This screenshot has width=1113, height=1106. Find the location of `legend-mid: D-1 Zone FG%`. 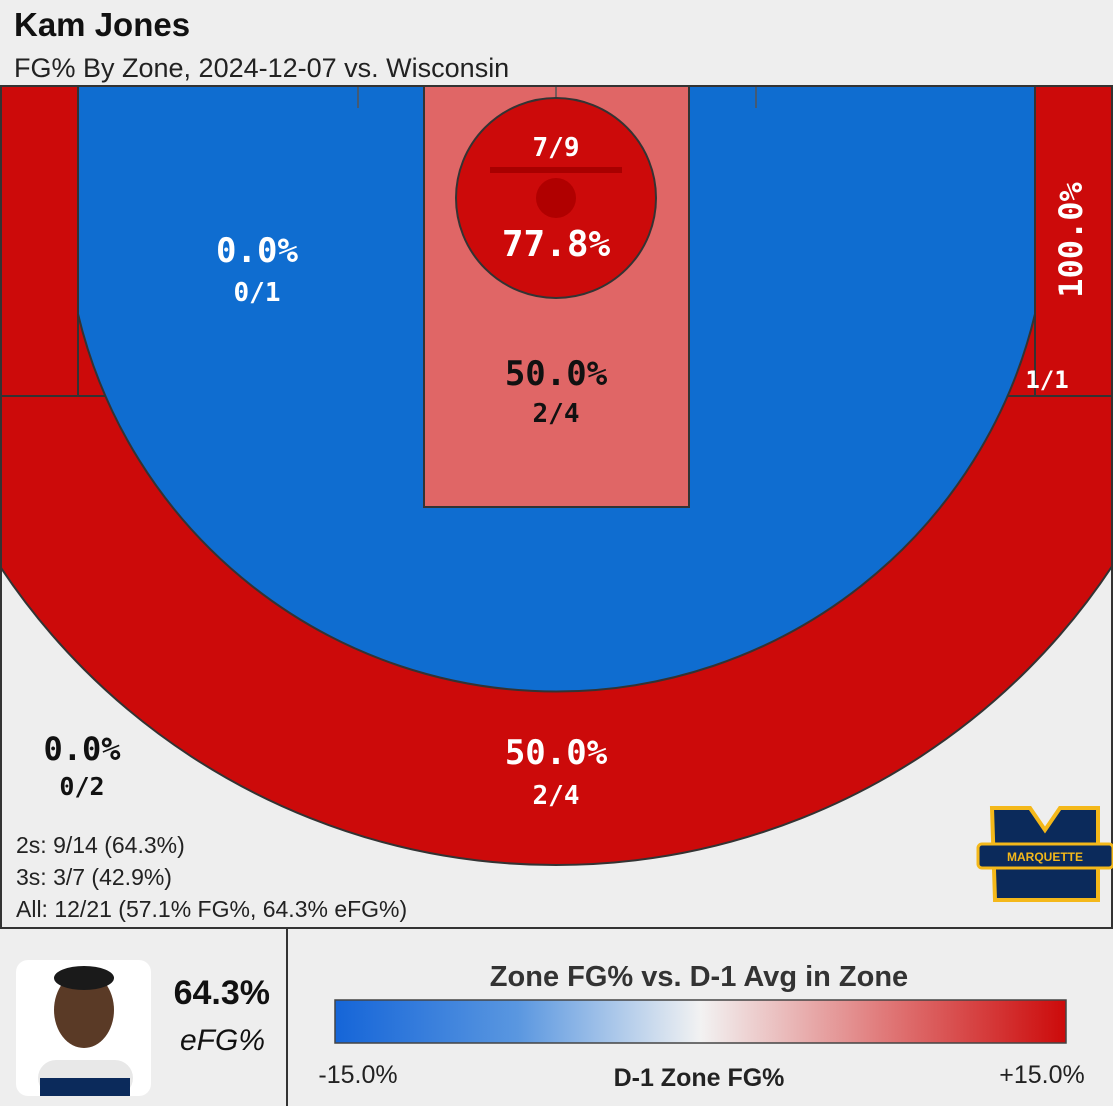

legend-mid: D-1 Zone FG% is located at coordinates (699, 1078).